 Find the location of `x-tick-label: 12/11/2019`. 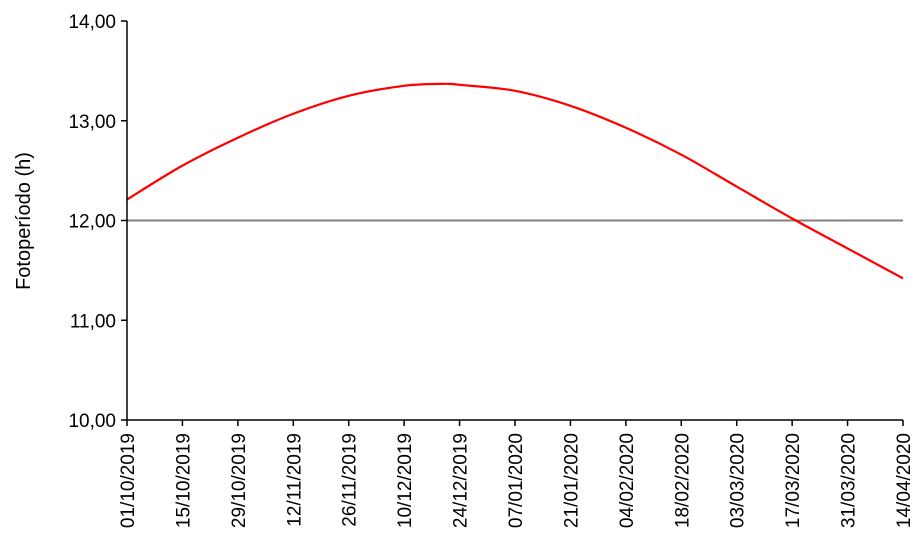

x-tick-label: 12/11/2019 is located at coordinates (294, 480).